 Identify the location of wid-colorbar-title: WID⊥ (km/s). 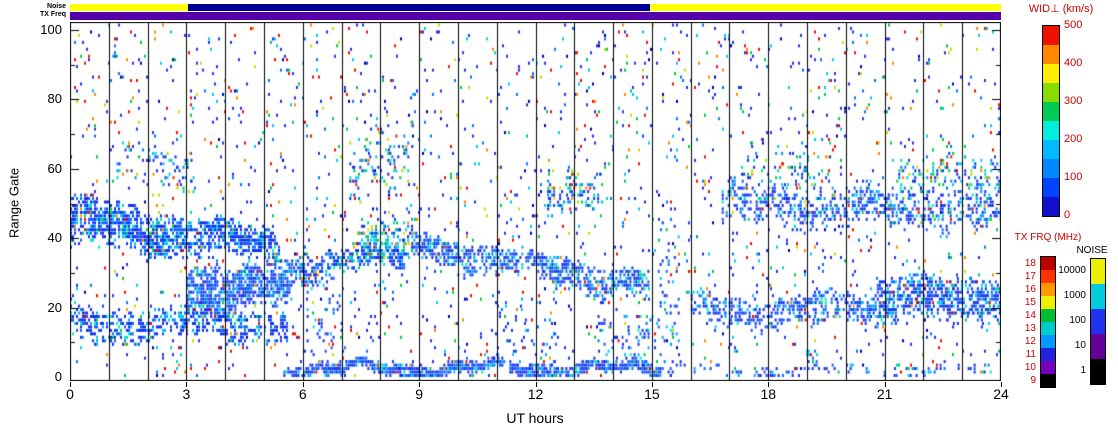
(1061, 9).